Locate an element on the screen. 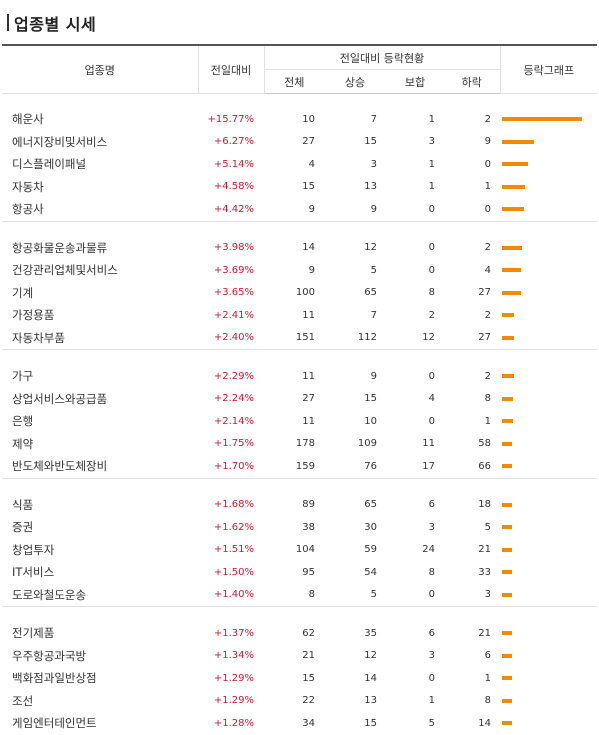  sector-name-link: 게임엔터테인먼트 is located at coordinates (54, 723).